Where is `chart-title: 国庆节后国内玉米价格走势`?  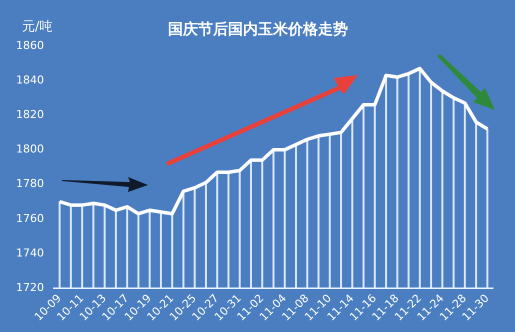 chart-title: 国庆节后国内玉米价格走势 is located at coordinates (258, 29).